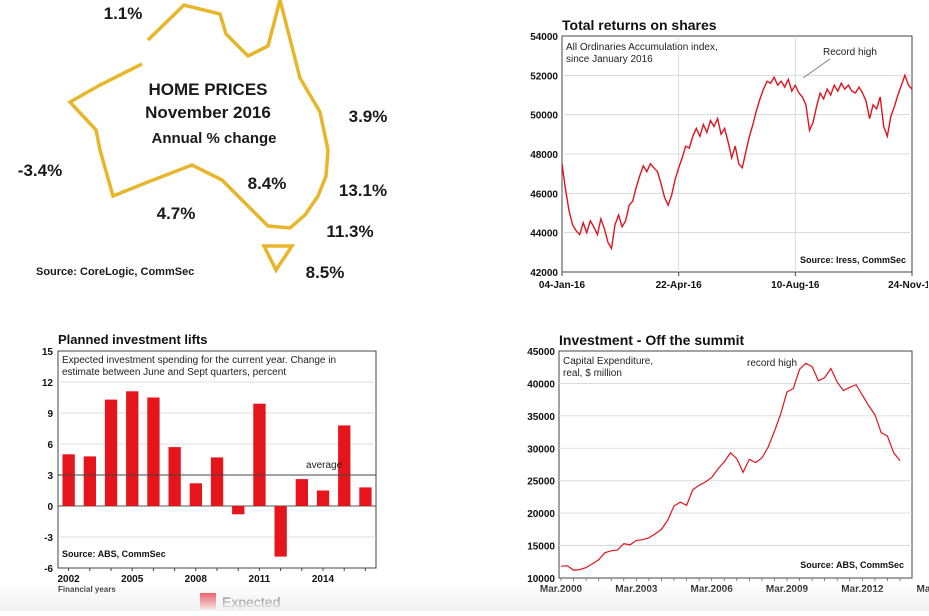  I want to click on region-value-act: 8.4%, so click(267, 183).